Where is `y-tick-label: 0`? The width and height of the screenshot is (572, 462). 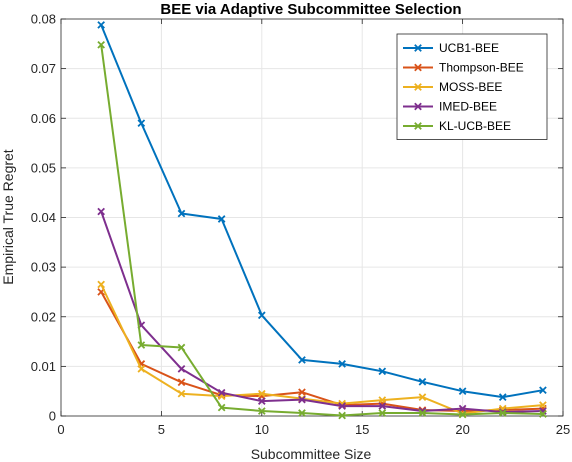 y-tick-label: 0 is located at coordinates (52, 416).